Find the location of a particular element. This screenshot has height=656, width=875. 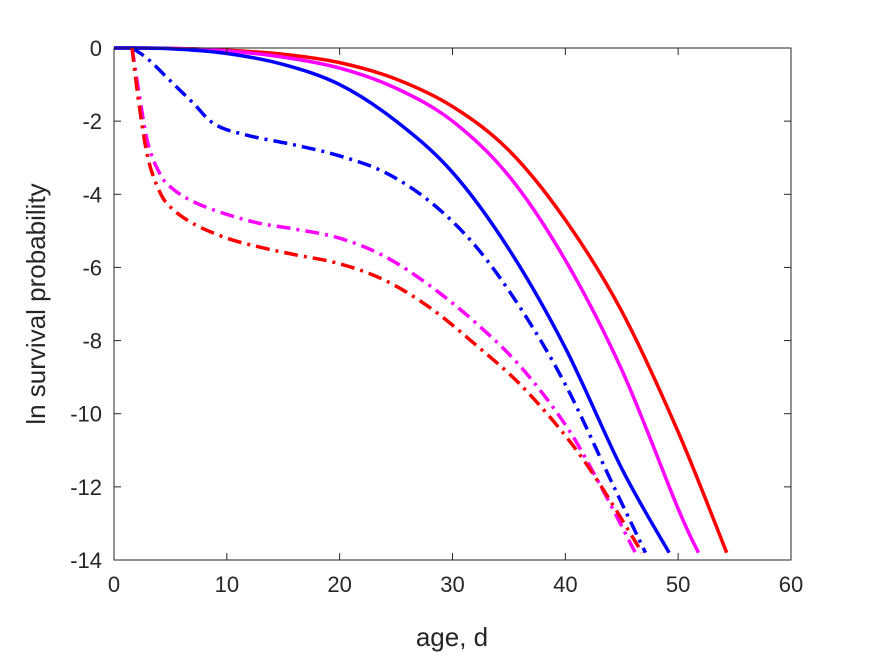

y-tick-label: -8 is located at coordinates (92, 341).